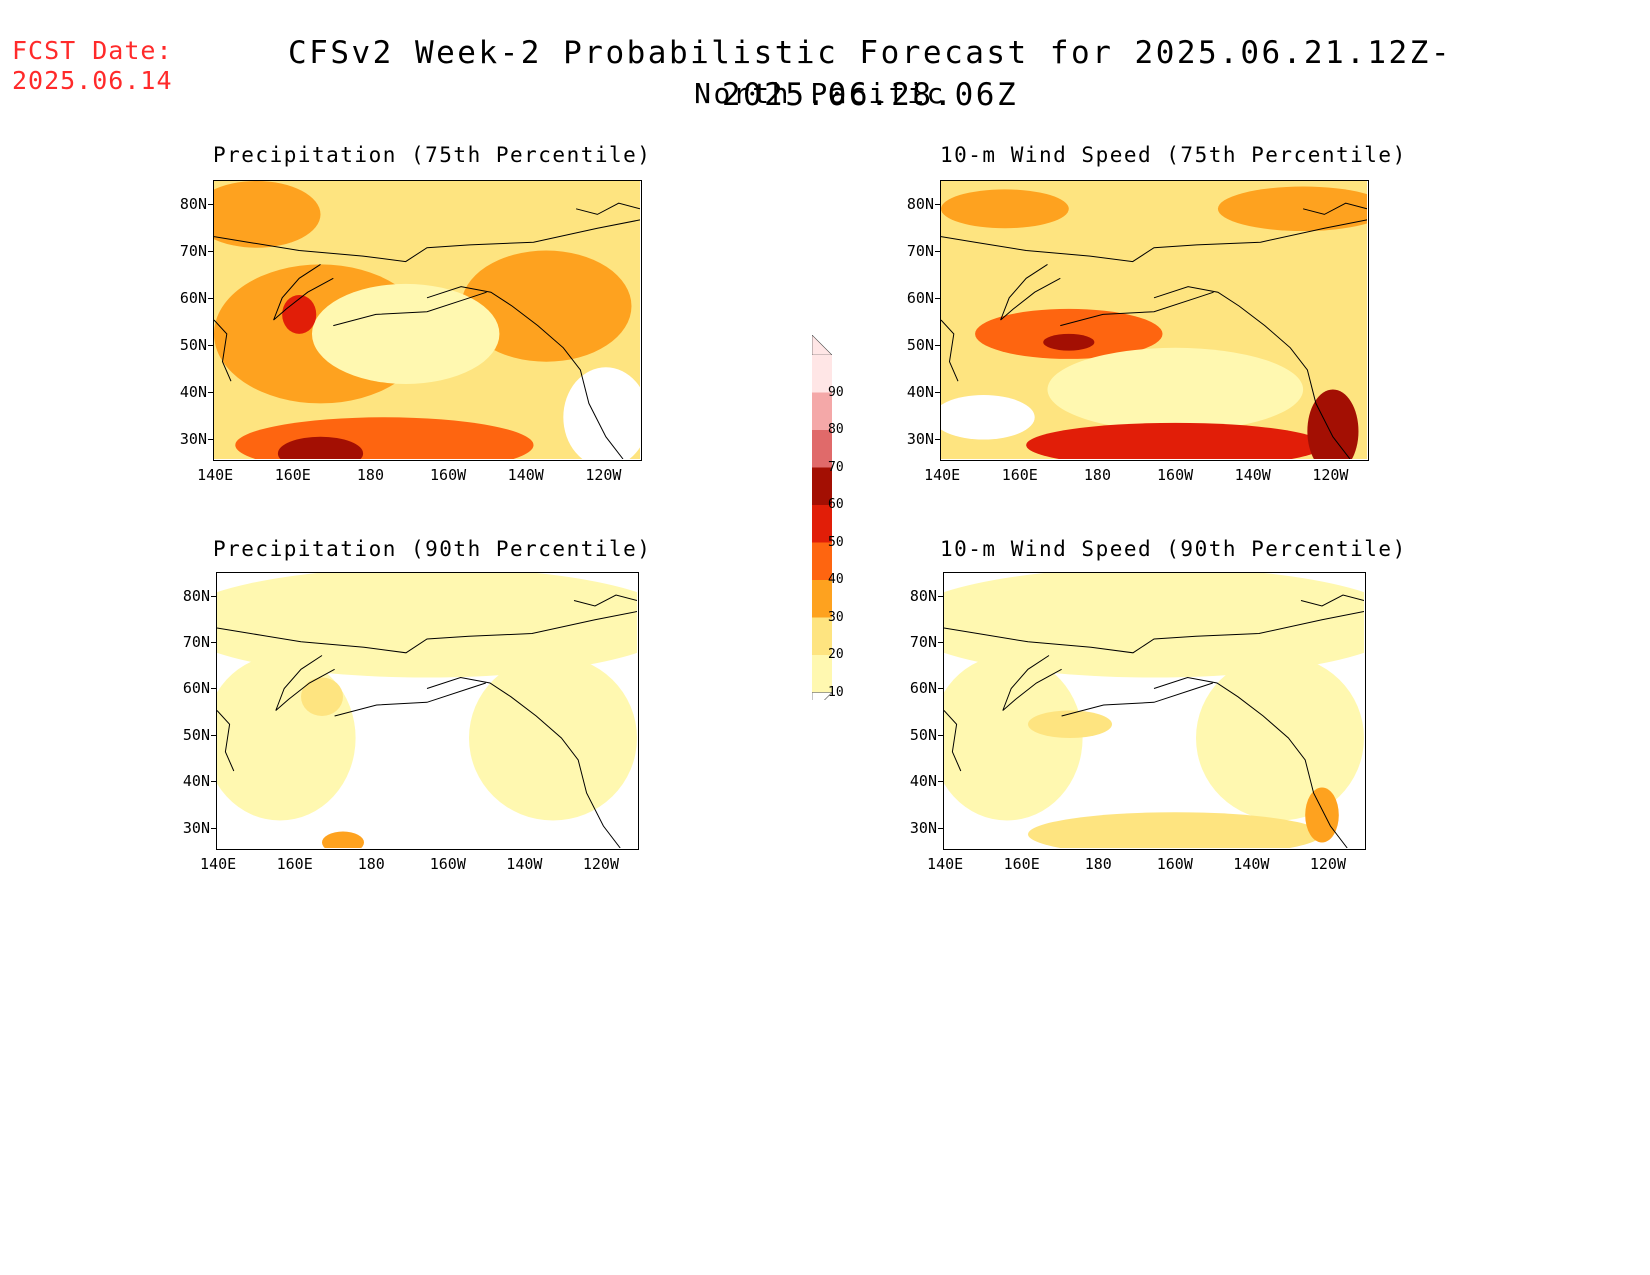 This screenshot has width=1650, height=1275. I want to click on map-field-wind75, so click(1154, 320).